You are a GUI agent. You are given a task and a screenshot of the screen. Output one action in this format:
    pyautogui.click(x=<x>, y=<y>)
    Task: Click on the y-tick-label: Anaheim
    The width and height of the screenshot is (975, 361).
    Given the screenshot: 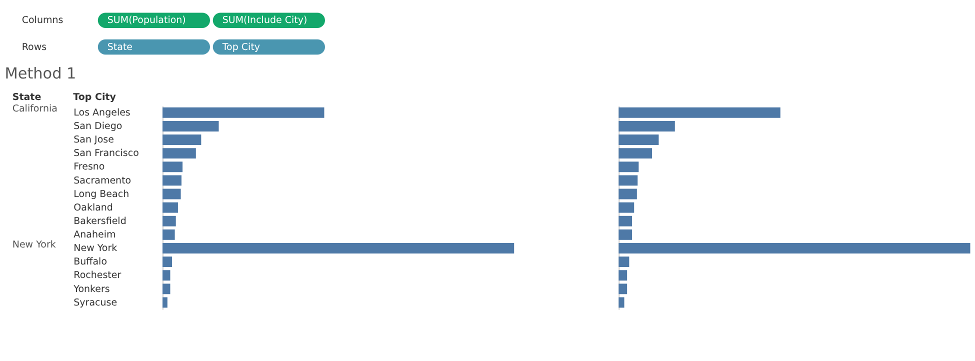 What is the action you would take?
    pyautogui.click(x=95, y=235)
    